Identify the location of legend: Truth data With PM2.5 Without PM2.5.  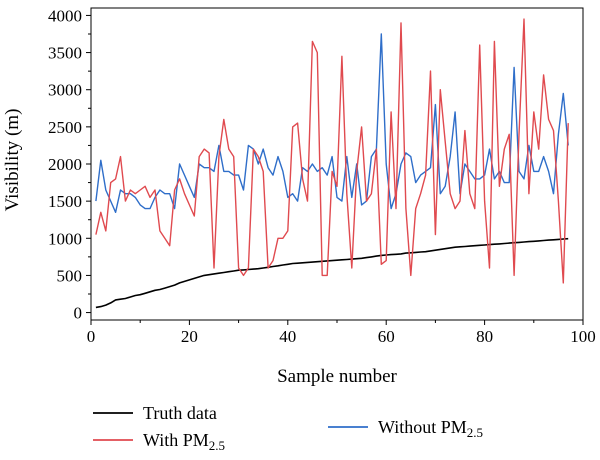
(288, 428).